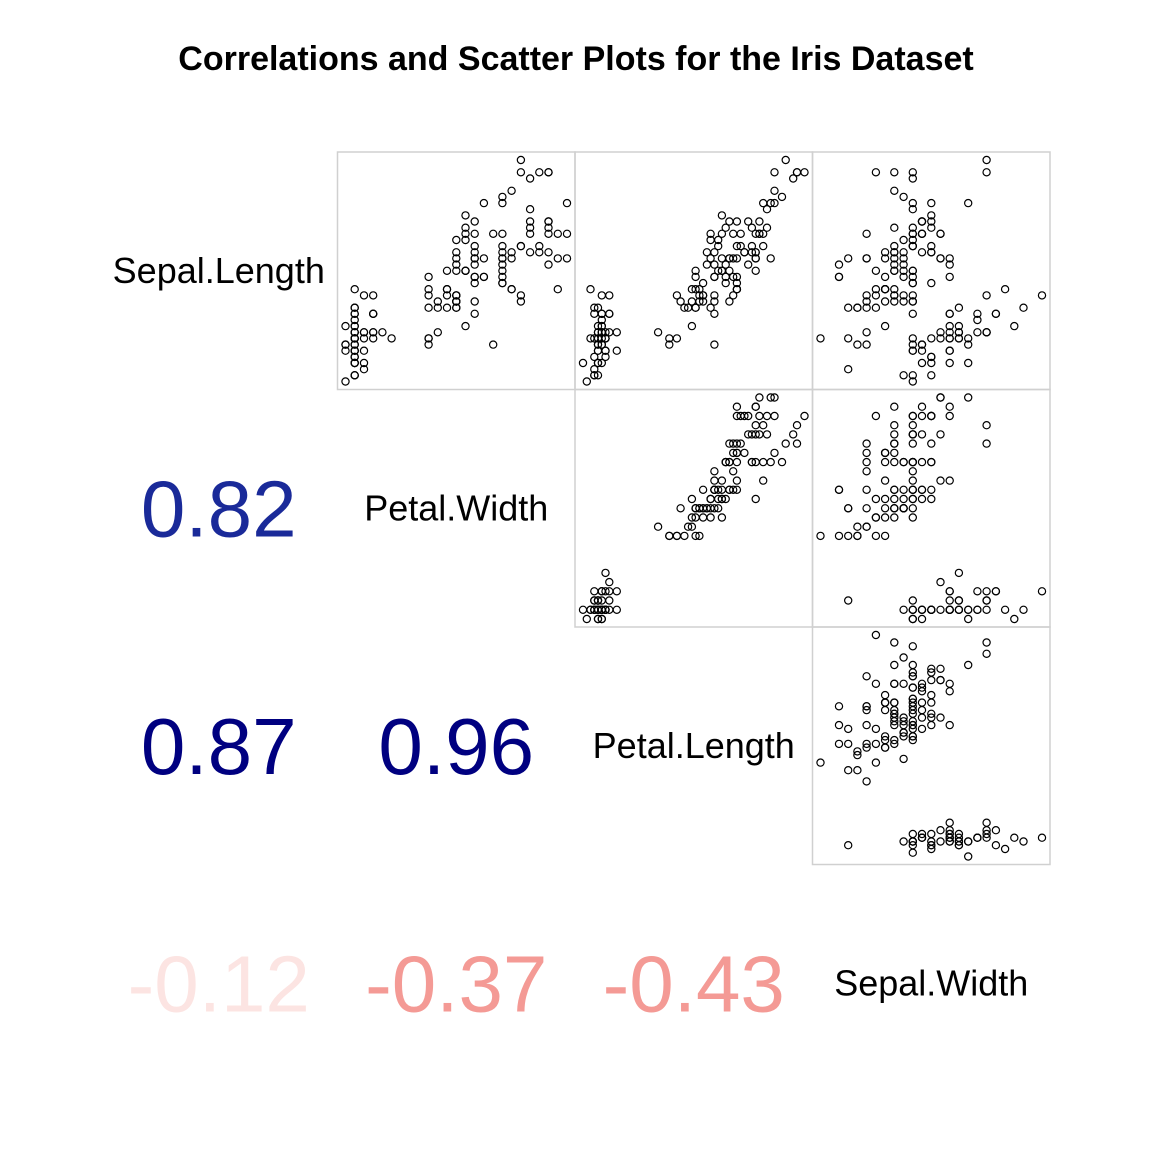 The image size is (1152, 1152). What do you see at coordinates (931, 508) in the screenshot?
I see `scatter-panel-petal-width-vs-sepal-width` at bounding box center [931, 508].